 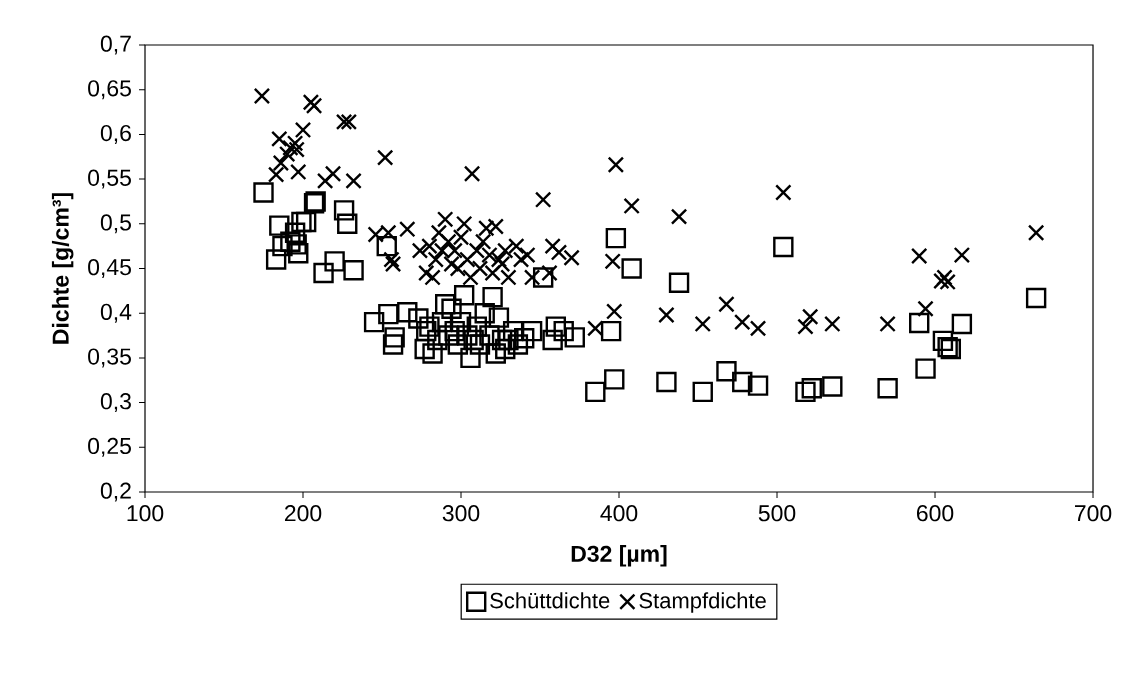 I want to click on y-tick-label: 0,35, so click(x=109, y=358).